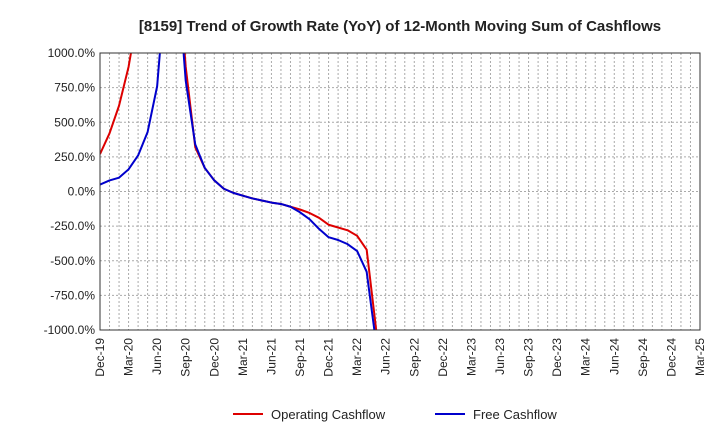  I want to click on x-tick-label: Dec-21, so click(329, 357).